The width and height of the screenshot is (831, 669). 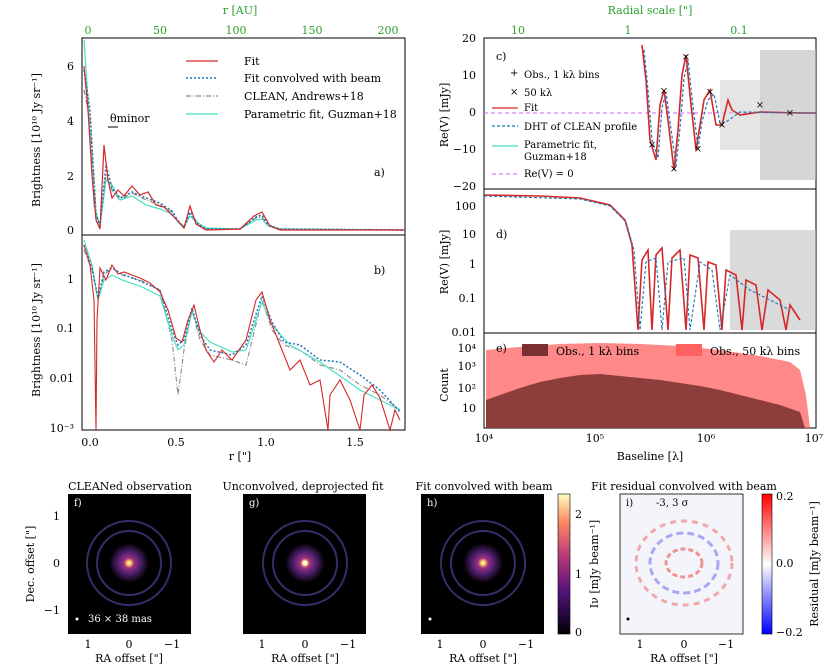 I want to click on panel-e-label: e), so click(x=501, y=348).